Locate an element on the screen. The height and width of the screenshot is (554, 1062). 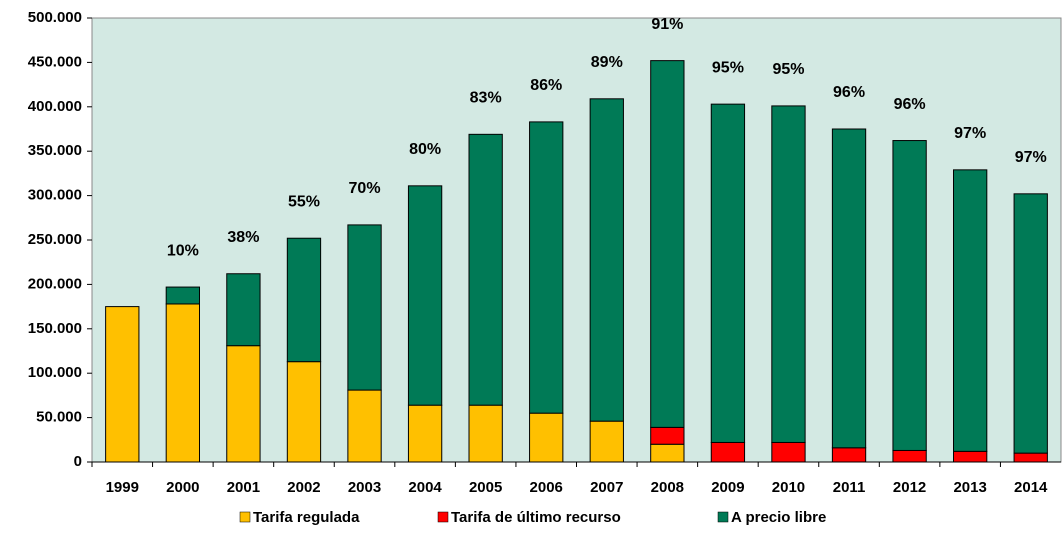
x-tick-label: 2005 is located at coordinates (485, 487).